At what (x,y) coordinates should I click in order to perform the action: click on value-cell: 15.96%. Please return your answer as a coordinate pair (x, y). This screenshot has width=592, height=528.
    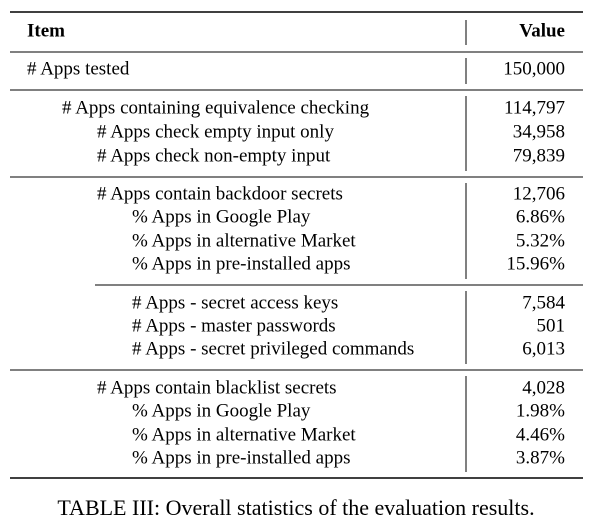
    Looking at the image, I should click on (535, 263).